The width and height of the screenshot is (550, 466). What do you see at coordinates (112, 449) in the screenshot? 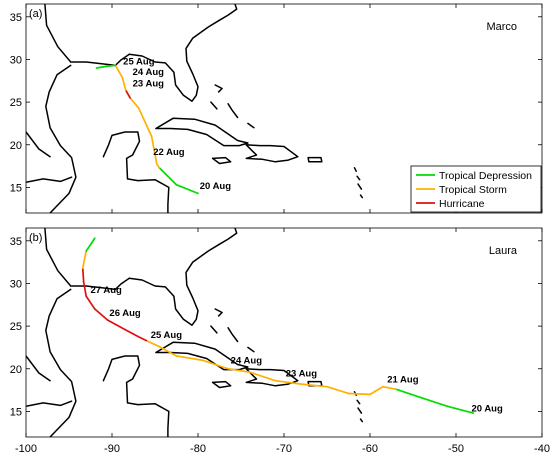
I see `x-tick-label: -90` at bounding box center [112, 449].